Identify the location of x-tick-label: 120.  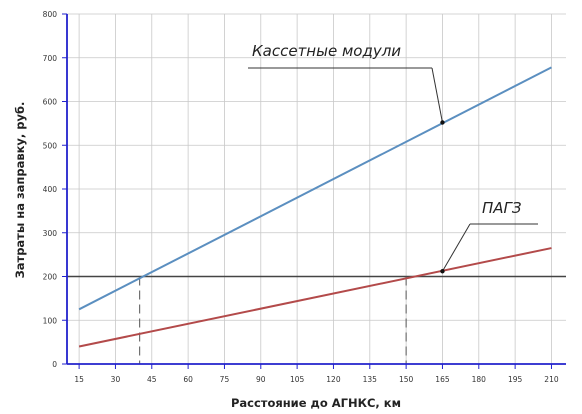
(333, 379).